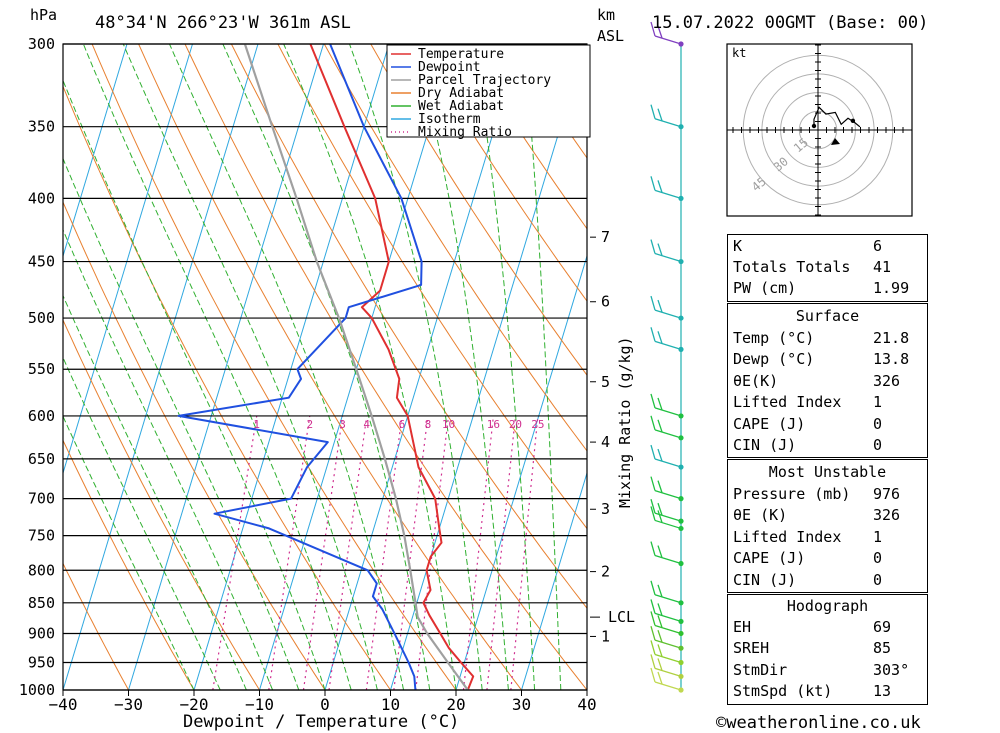 This screenshot has width=1000, height=733. Describe the element at coordinates (821, 338) in the screenshot. I see `surface-row: Temp (°C) 21.8` at that location.